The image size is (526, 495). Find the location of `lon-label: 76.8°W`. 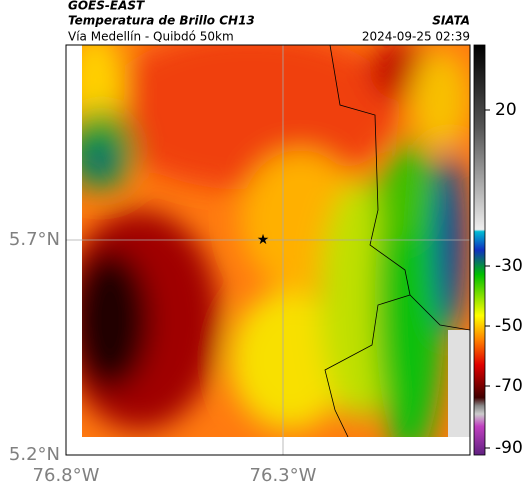

lon-label: 76.8°W is located at coordinates (66, 475).